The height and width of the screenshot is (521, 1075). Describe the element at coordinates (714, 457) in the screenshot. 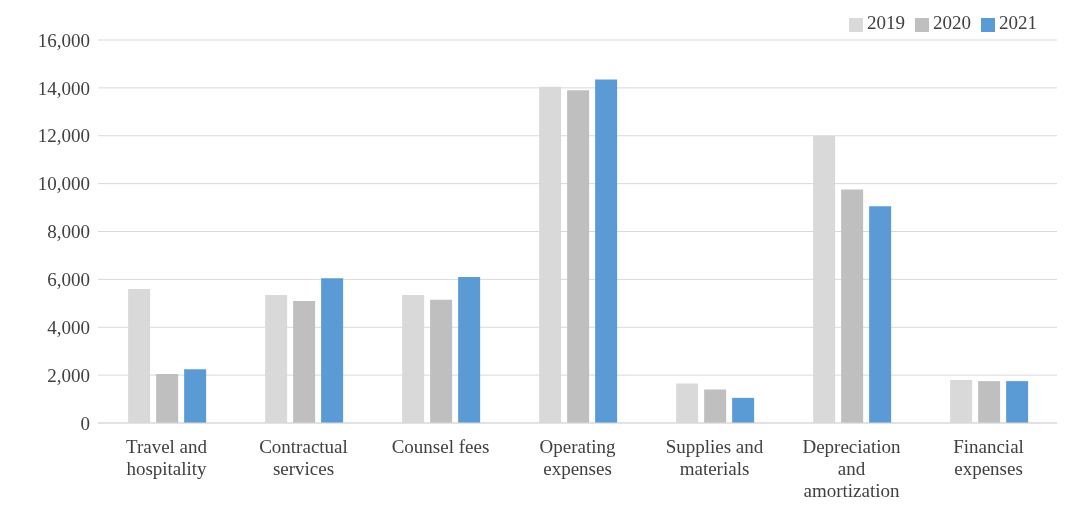

I see `x-tick-label: Supplies and materials` at that location.